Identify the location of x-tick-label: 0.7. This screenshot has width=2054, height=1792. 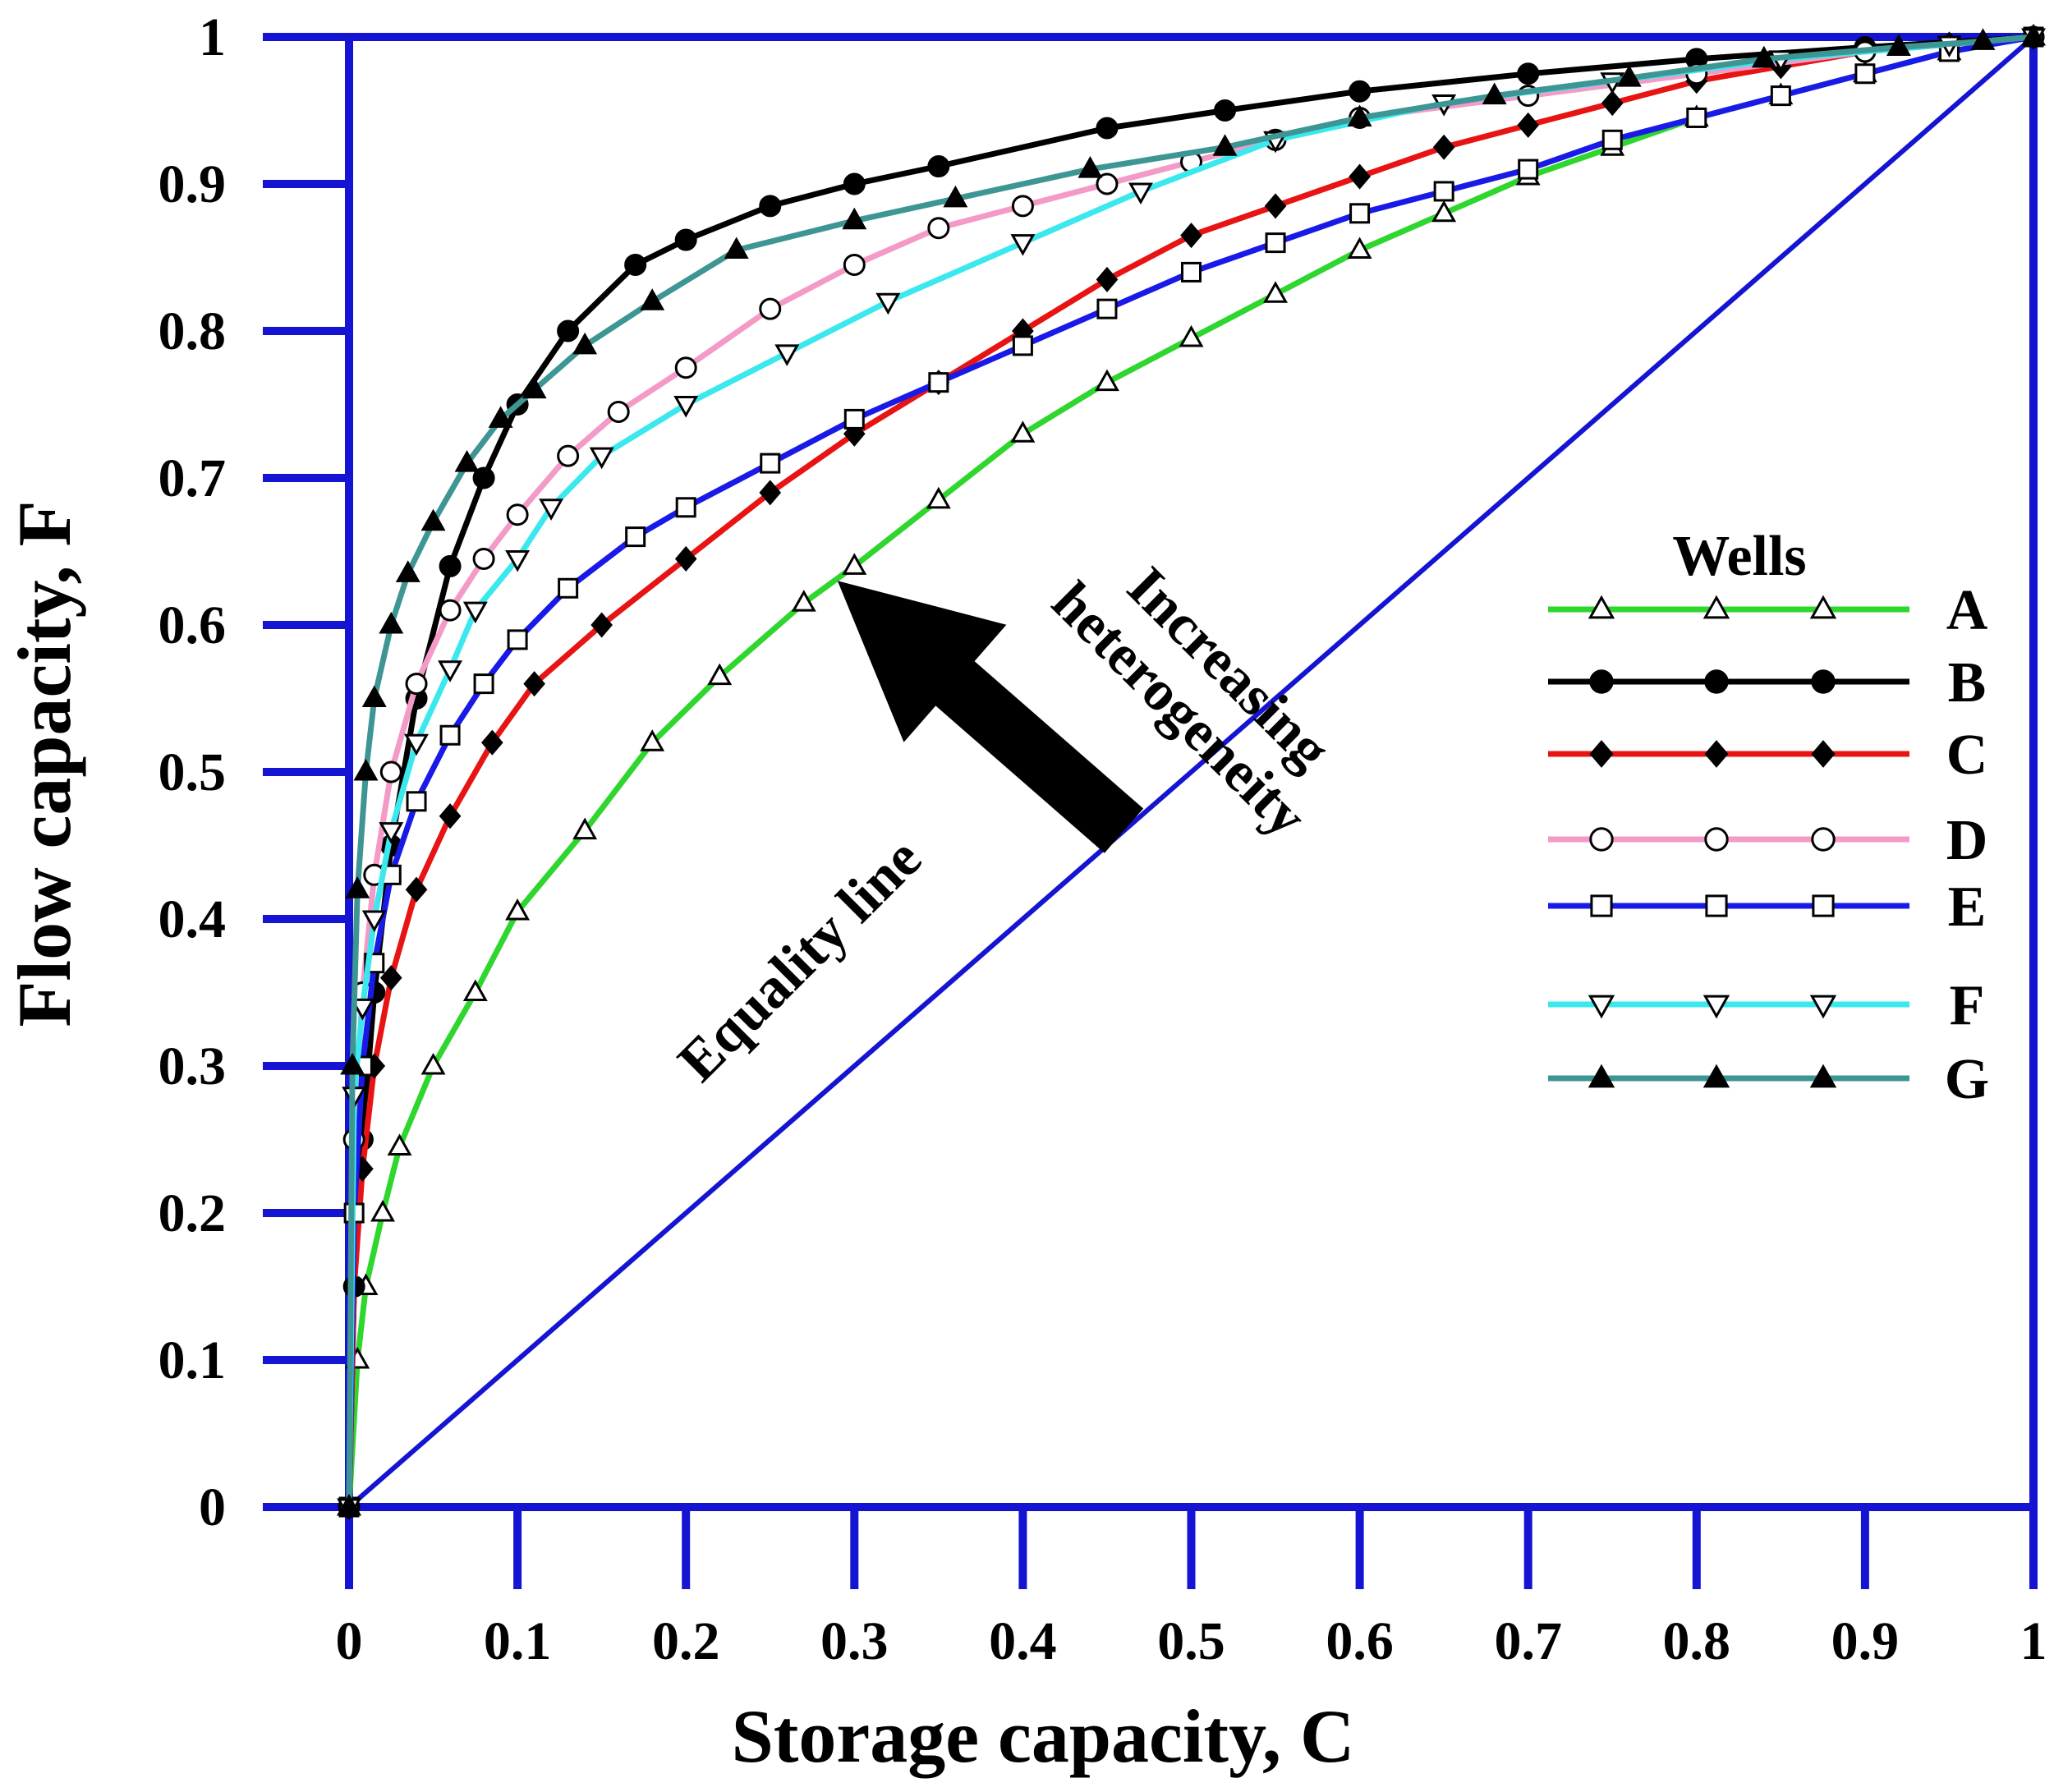
(1528, 1641).